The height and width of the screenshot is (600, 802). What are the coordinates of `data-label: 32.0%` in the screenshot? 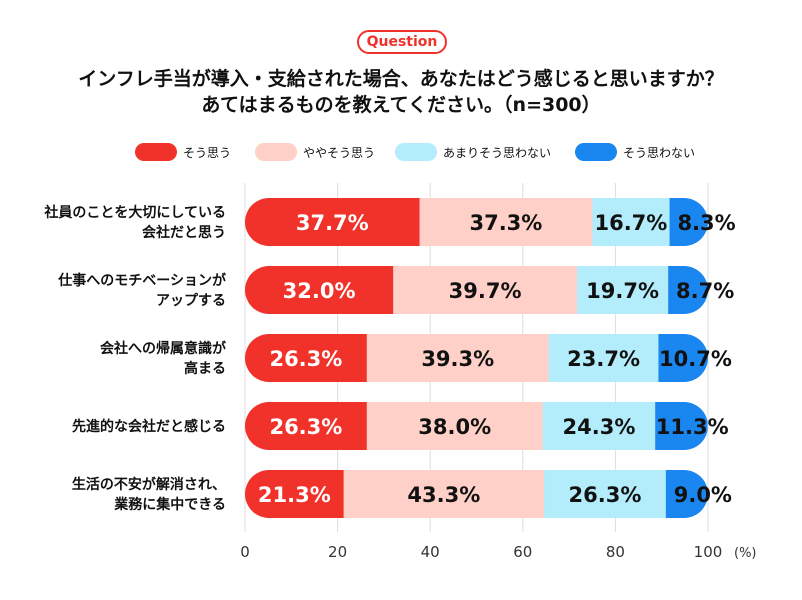 It's located at (319, 291).